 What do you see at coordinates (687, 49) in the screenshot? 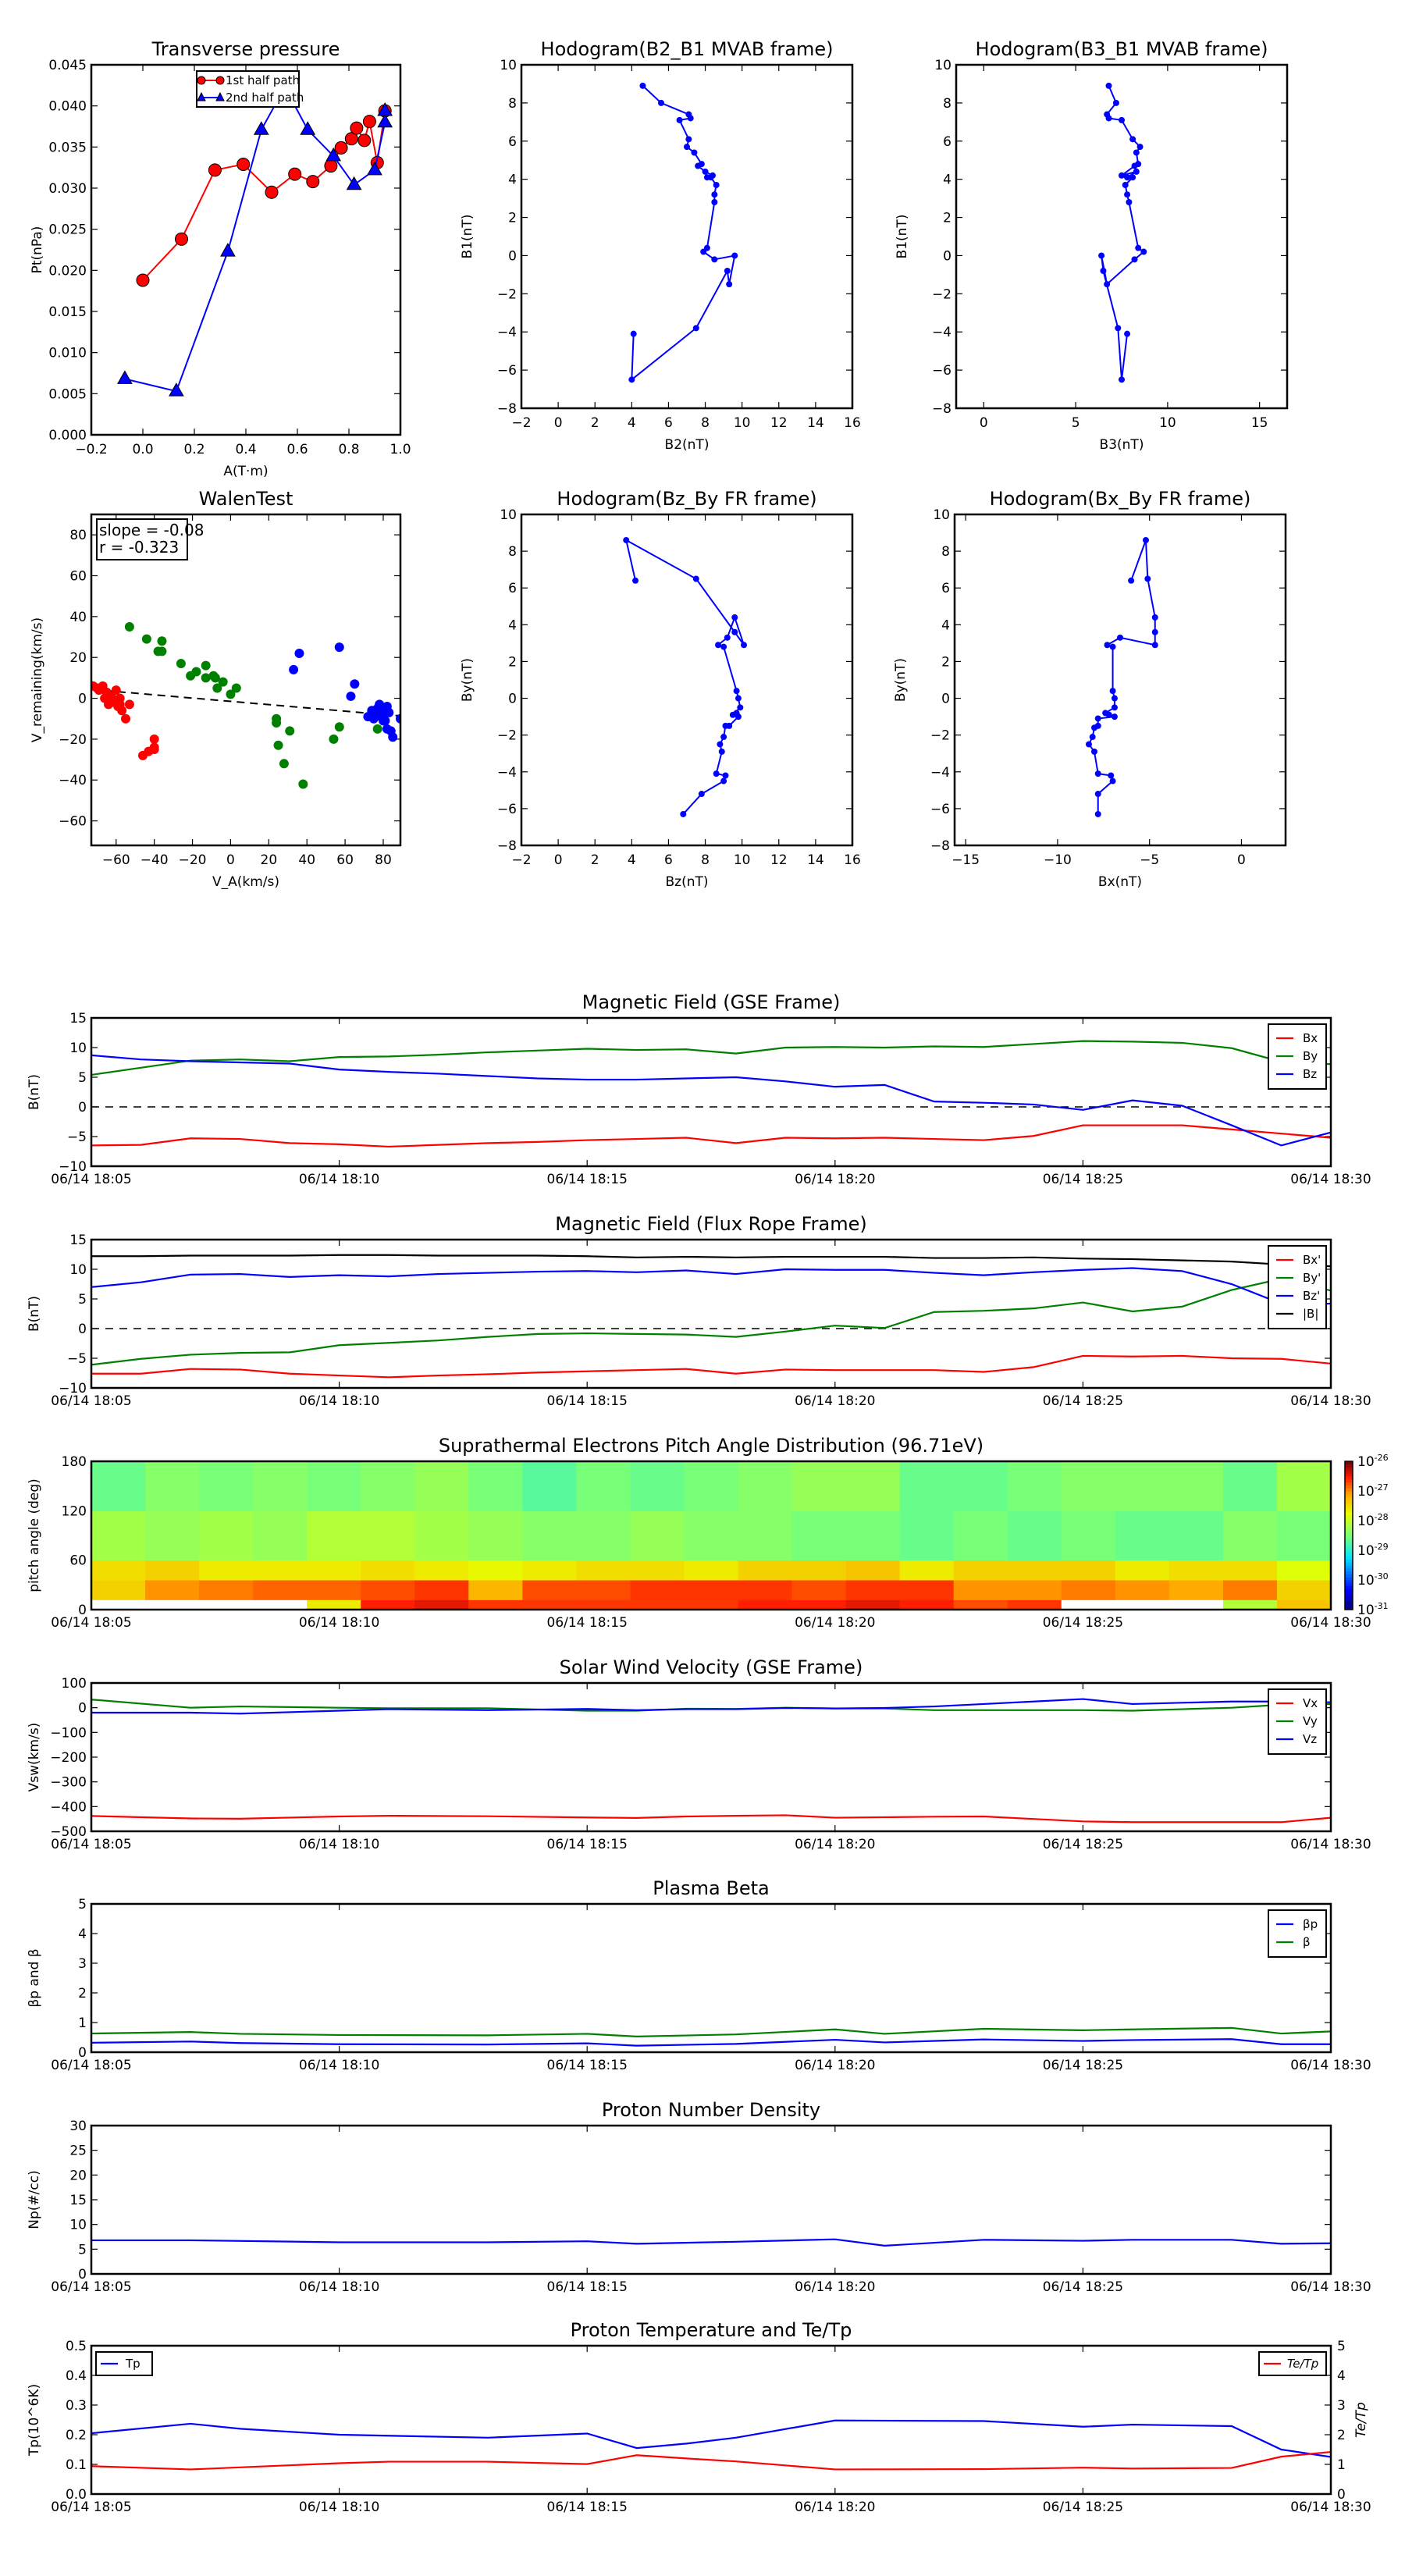
I see `chart-title: Hodogram(B2_B1 MVAB frame)` at bounding box center [687, 49].